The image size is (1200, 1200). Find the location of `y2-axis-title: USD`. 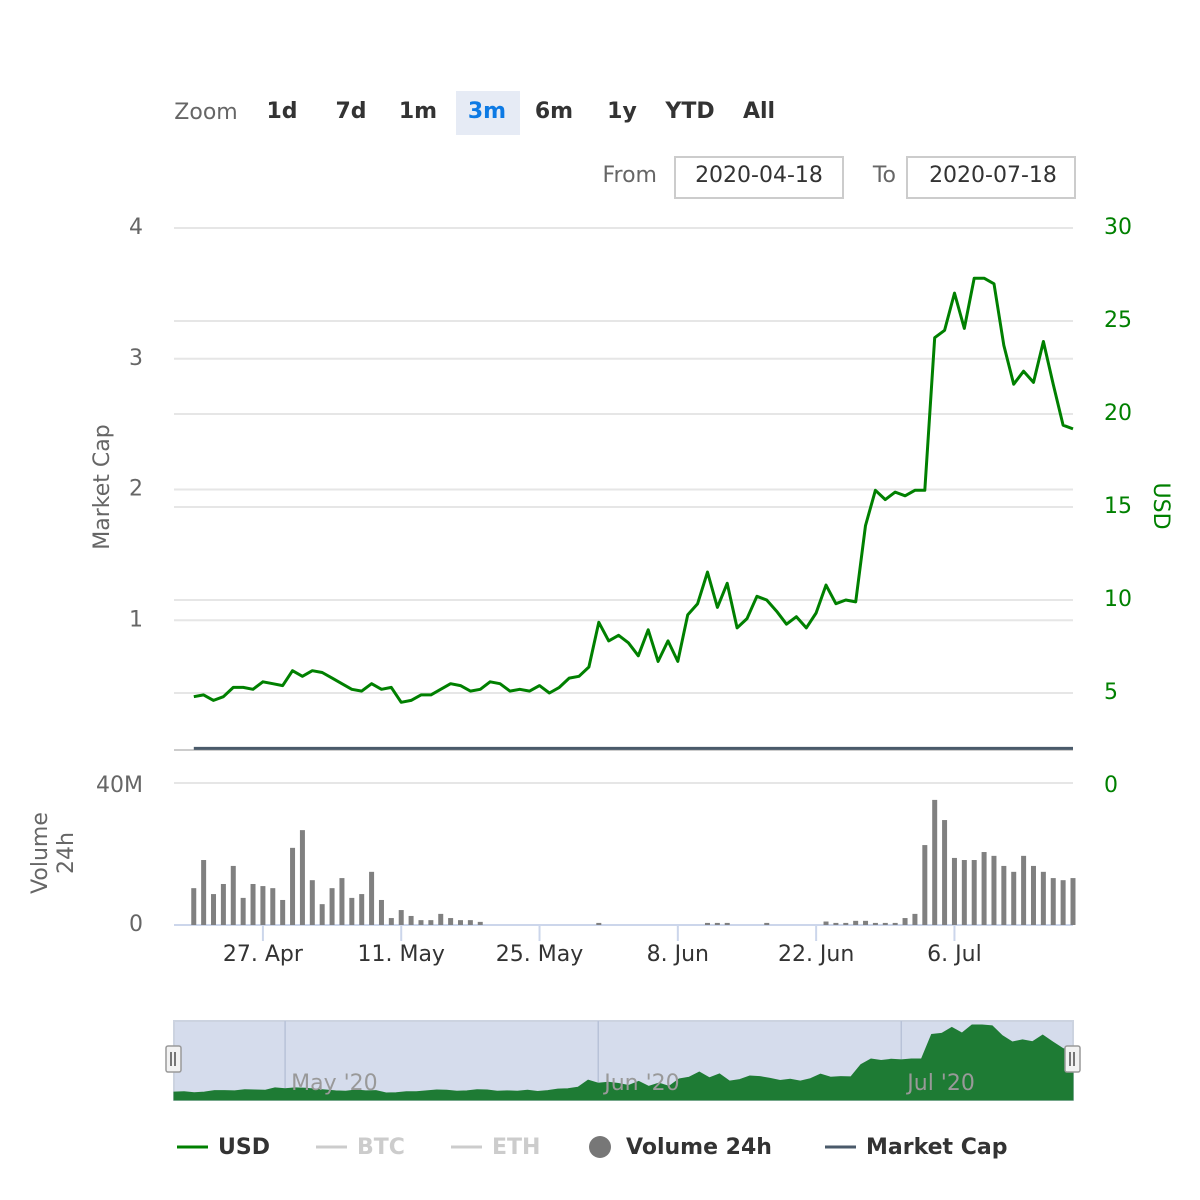

y2-axis-title: USD is located at coordinates (1160, 505).